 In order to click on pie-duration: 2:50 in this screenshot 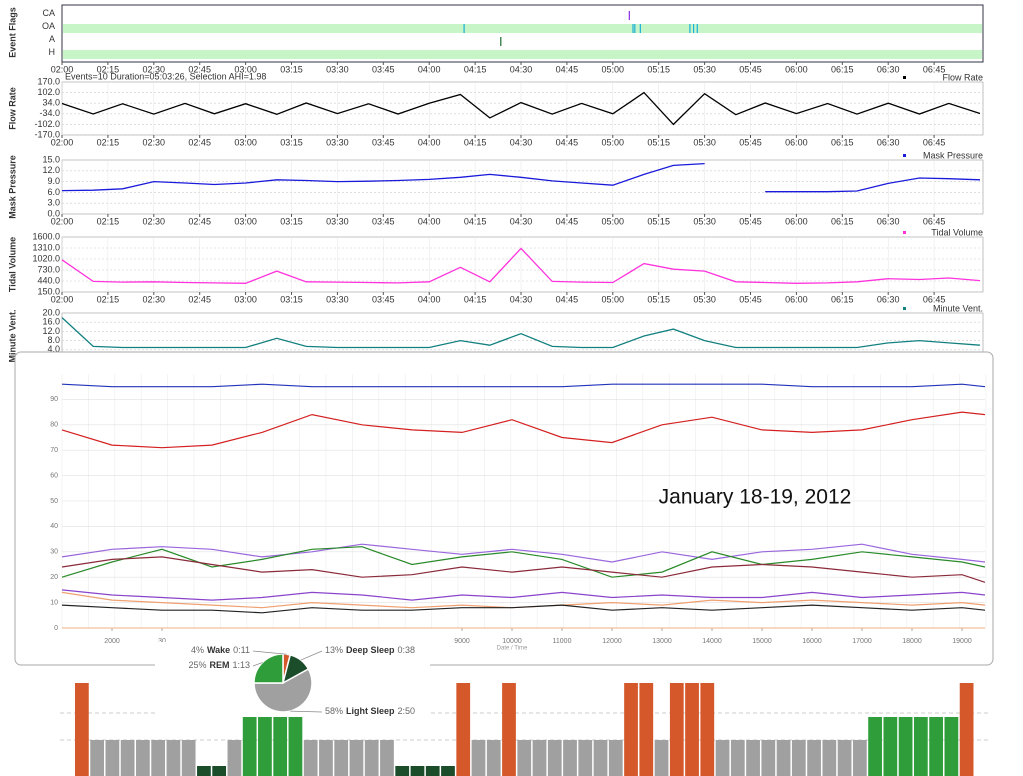, I will do `click(407, 711)`.